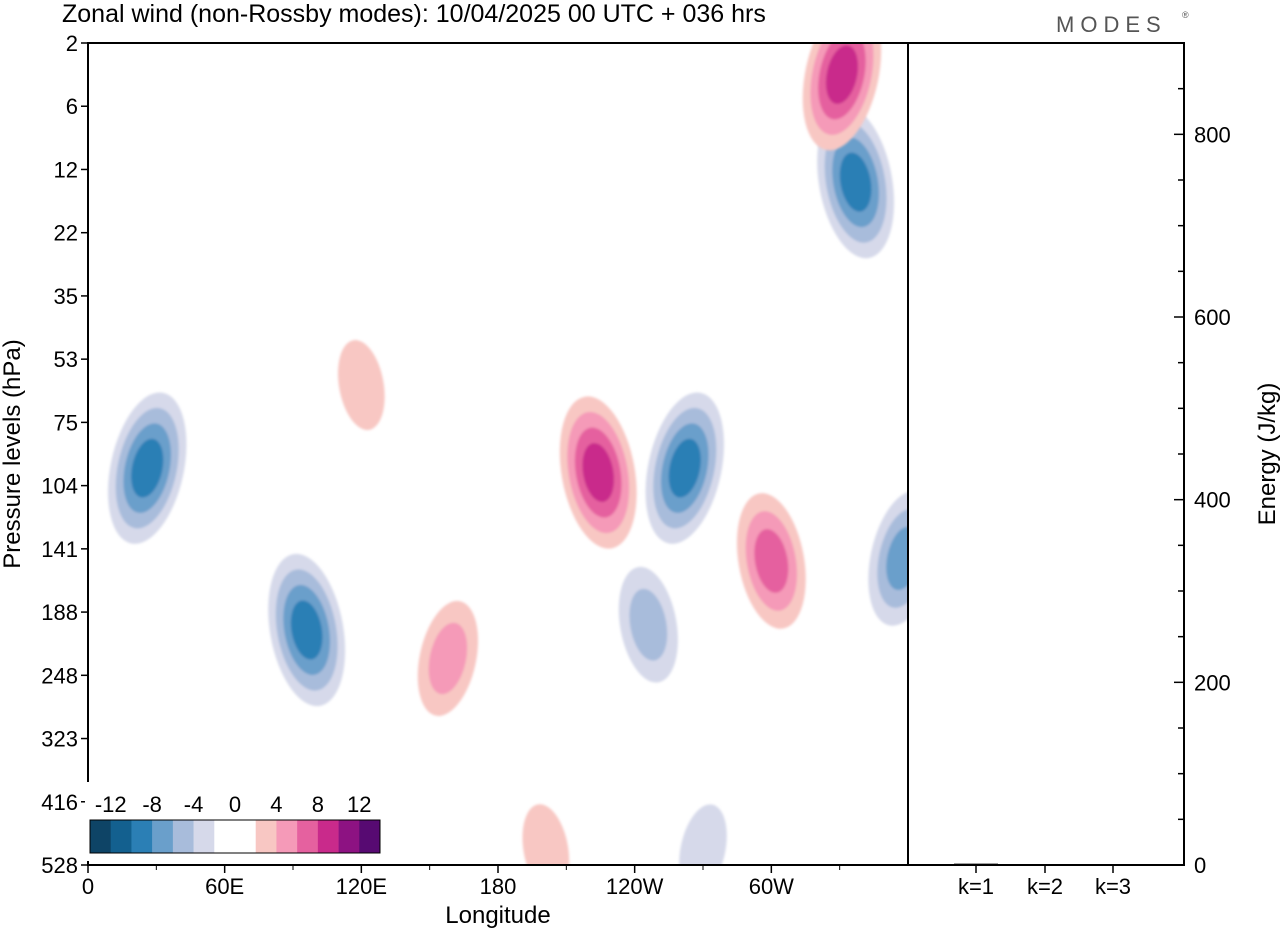  I want to click on x-axis-label: Longitude, so click(497, 915).